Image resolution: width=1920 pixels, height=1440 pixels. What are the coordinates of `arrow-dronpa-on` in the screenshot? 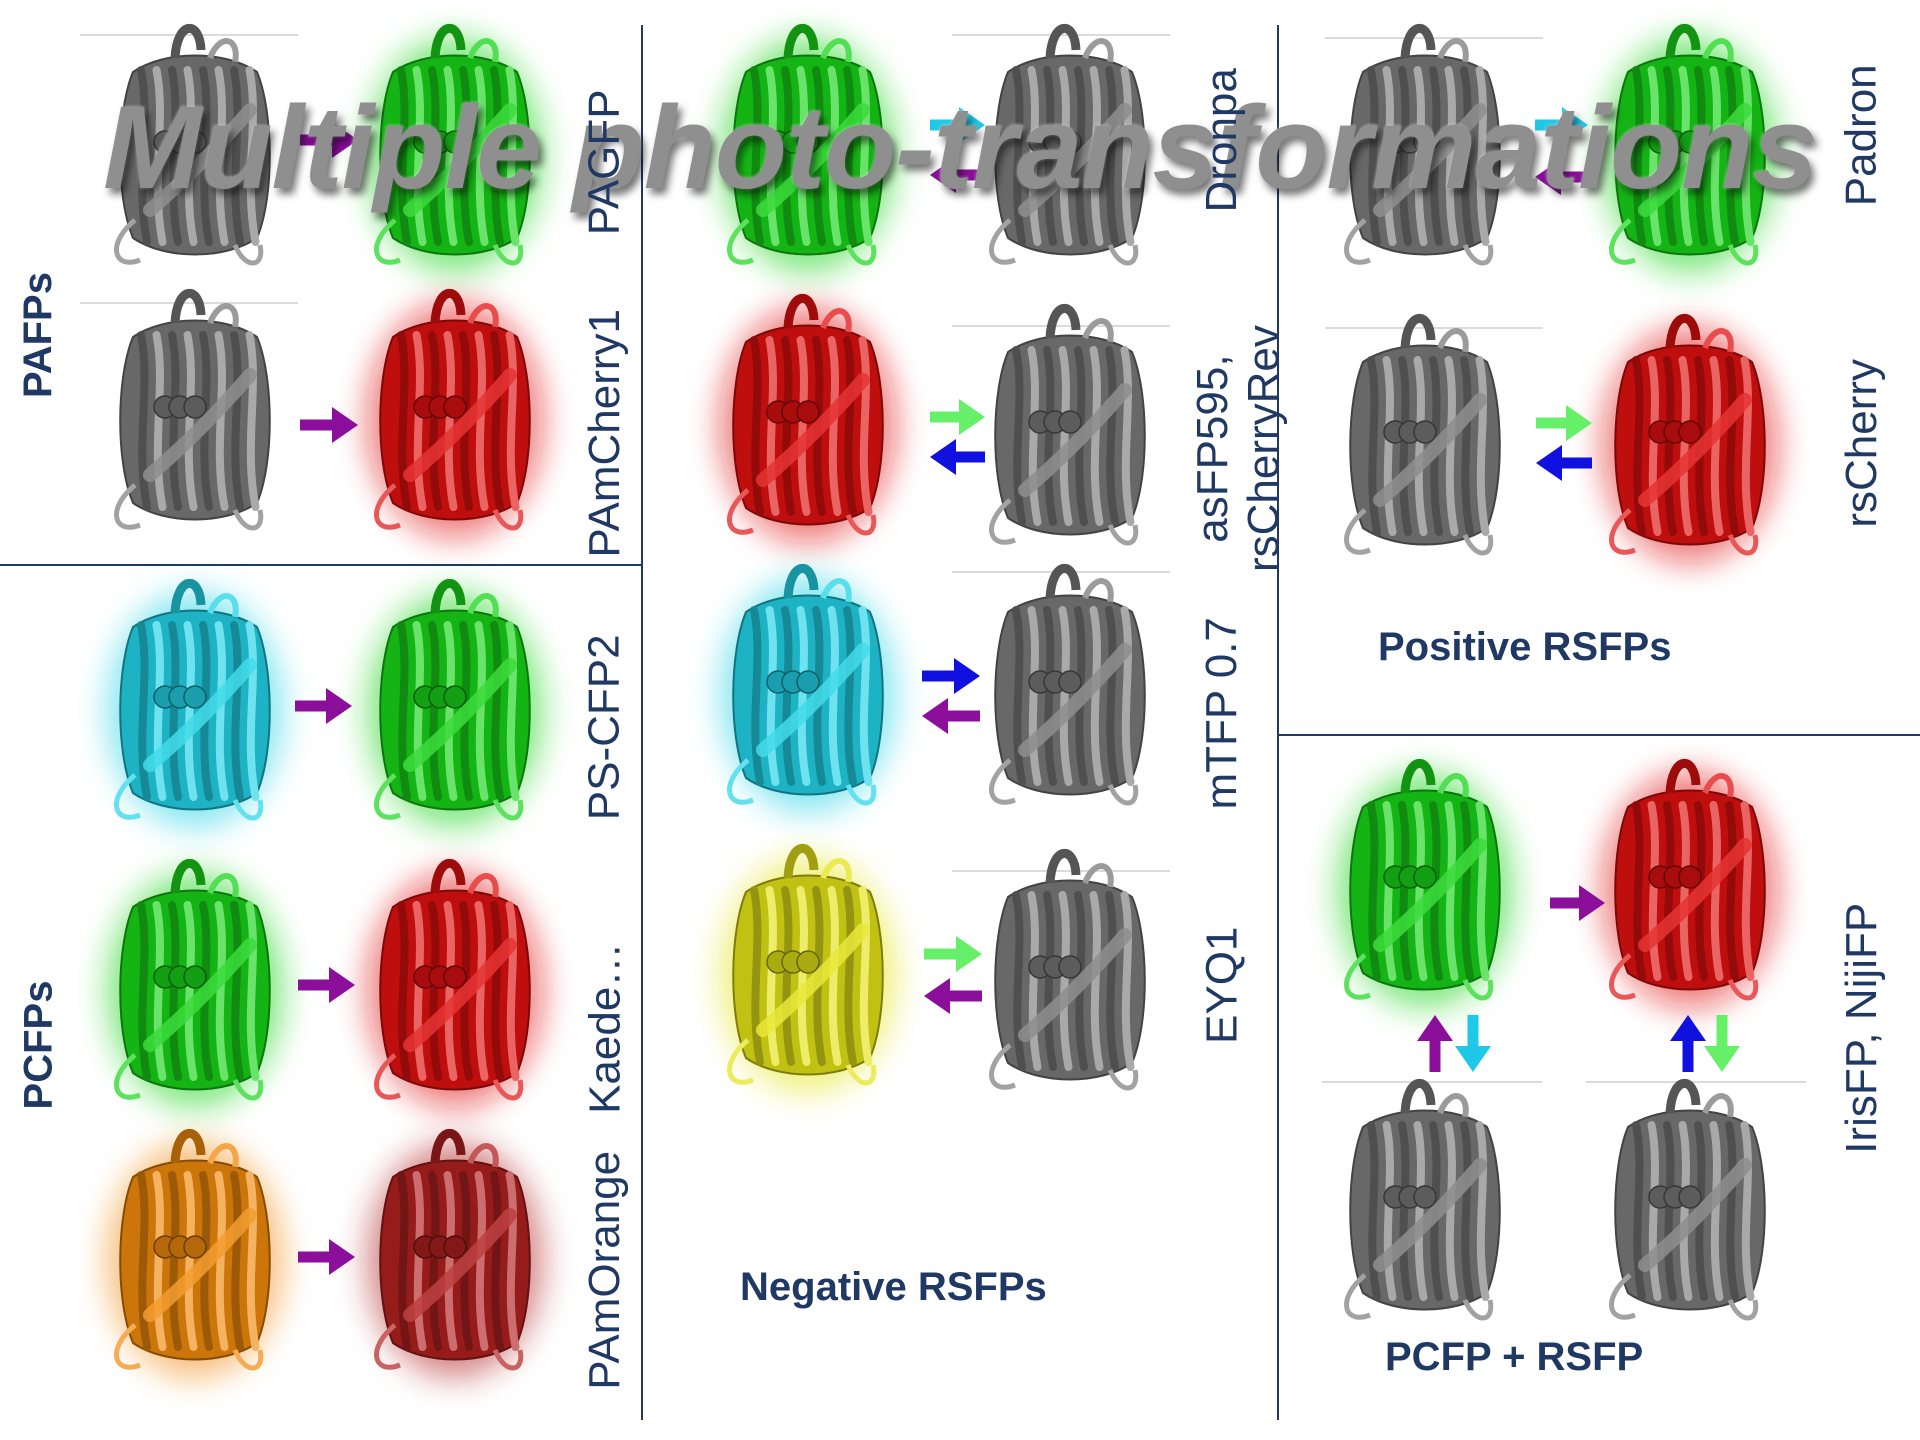 It's located at (957, 175).